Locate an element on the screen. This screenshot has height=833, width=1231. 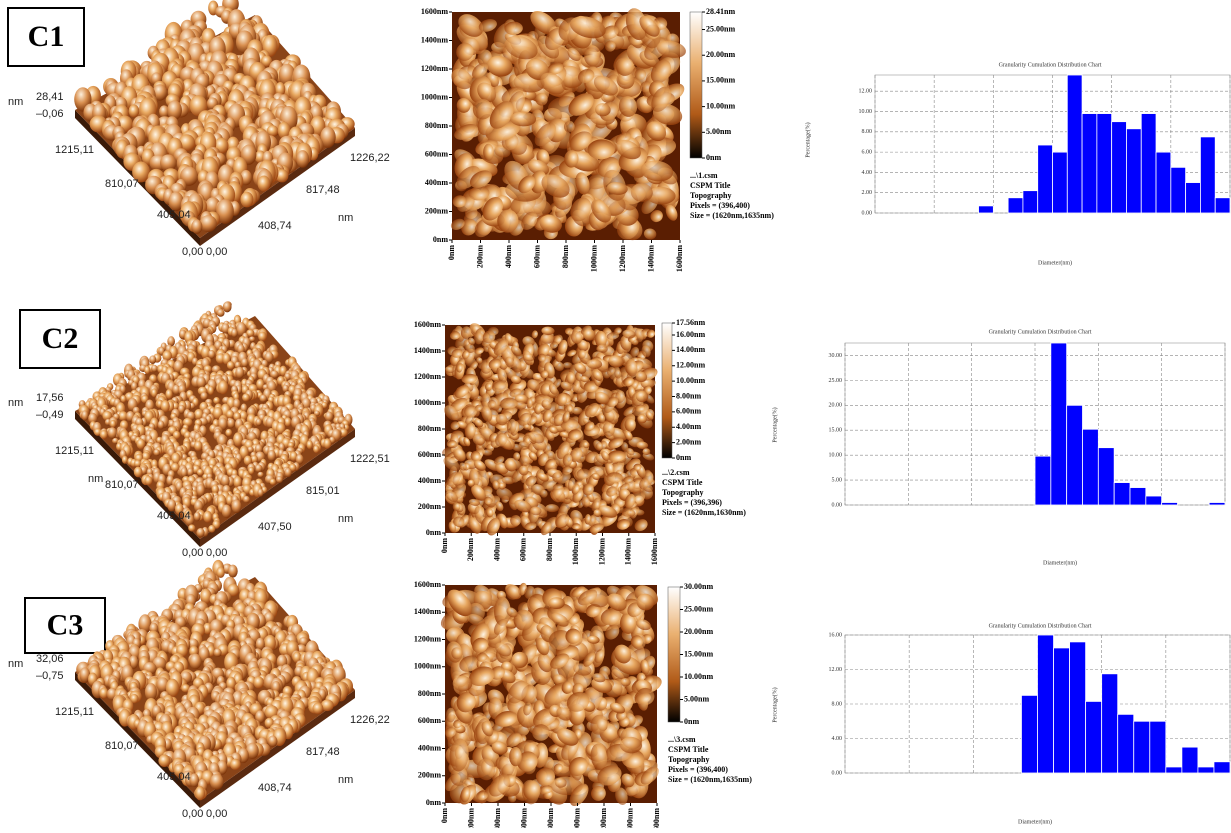
map-x-tick: 800nm is located at coordinates (550, 818).